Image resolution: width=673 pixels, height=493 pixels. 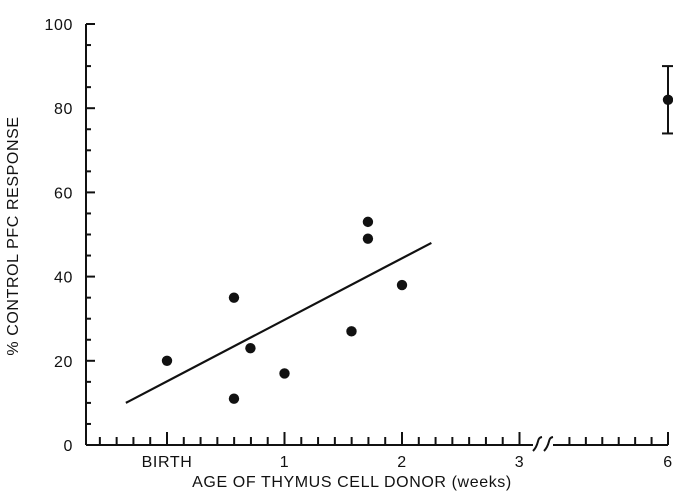 I want to click on x-tick-label-1: 1, so click(x=285, y=462).